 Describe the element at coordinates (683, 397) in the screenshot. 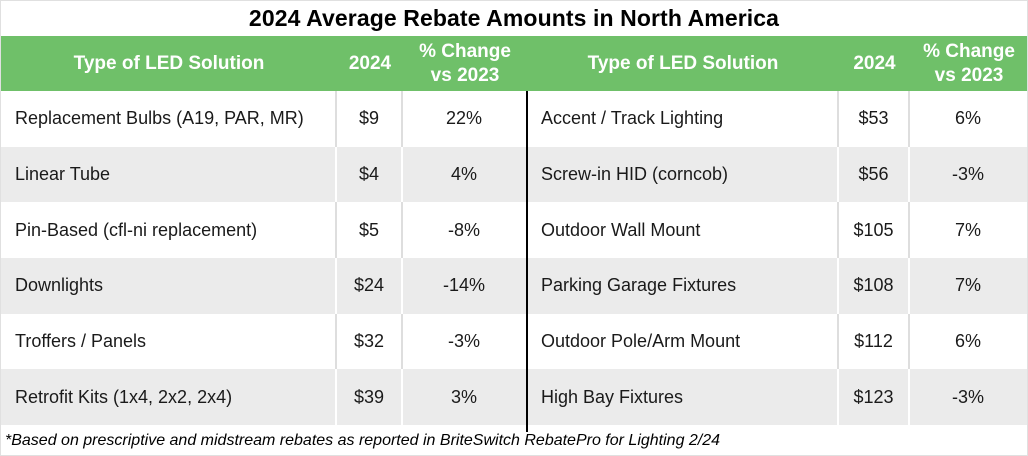

I see `led-type-cell: High Bay Fixtures` at that location.